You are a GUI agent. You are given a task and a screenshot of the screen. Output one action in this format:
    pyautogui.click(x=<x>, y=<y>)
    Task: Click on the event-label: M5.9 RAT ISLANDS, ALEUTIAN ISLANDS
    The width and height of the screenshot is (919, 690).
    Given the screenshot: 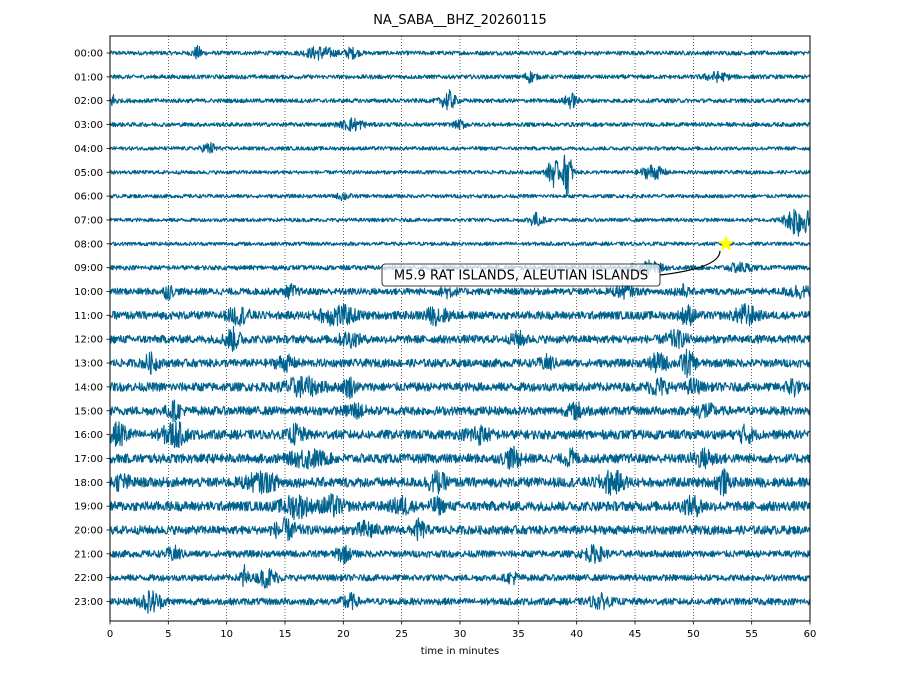 What is the action you would take?
    pyautogui.click(x=521, y=276)
    